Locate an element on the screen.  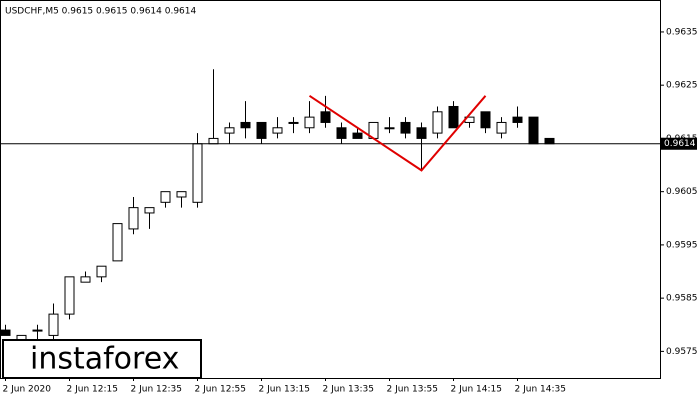
x-tick-label: 2 Jun 12:55 is located at coordinates (220, 390).